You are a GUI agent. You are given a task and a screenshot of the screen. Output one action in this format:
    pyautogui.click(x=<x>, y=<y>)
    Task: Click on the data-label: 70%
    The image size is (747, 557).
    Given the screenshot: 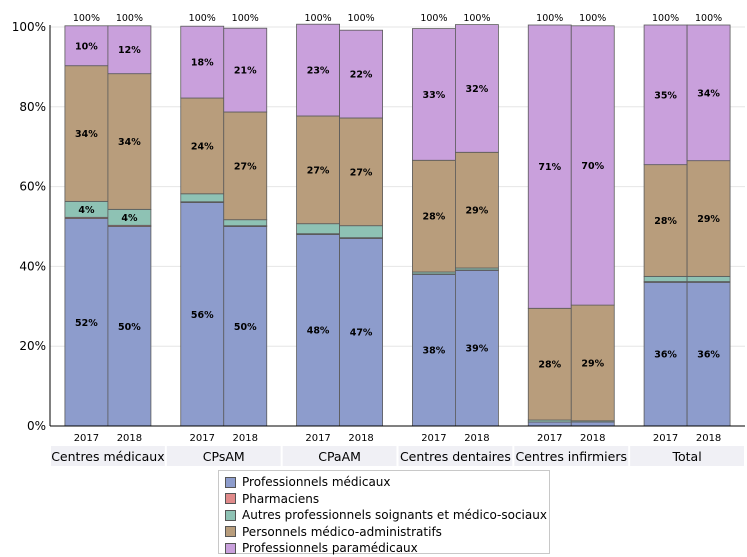 What is the action you would take?
    pyautogui.click(x=592, y=166)
    